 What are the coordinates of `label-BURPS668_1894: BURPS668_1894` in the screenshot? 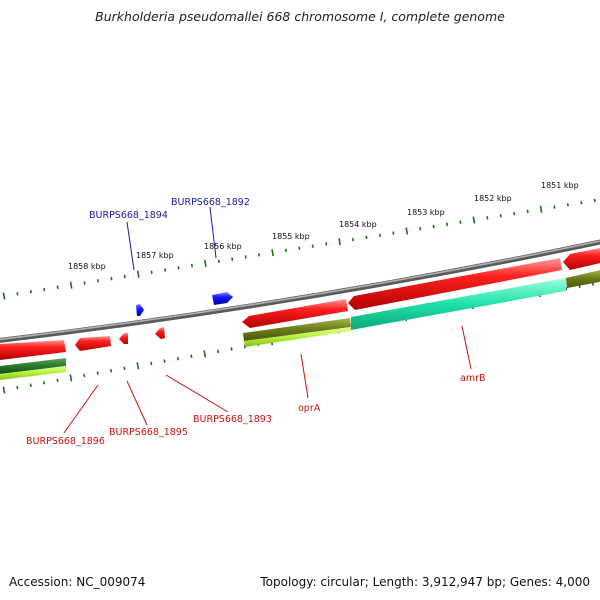 It's located at (128, 215).